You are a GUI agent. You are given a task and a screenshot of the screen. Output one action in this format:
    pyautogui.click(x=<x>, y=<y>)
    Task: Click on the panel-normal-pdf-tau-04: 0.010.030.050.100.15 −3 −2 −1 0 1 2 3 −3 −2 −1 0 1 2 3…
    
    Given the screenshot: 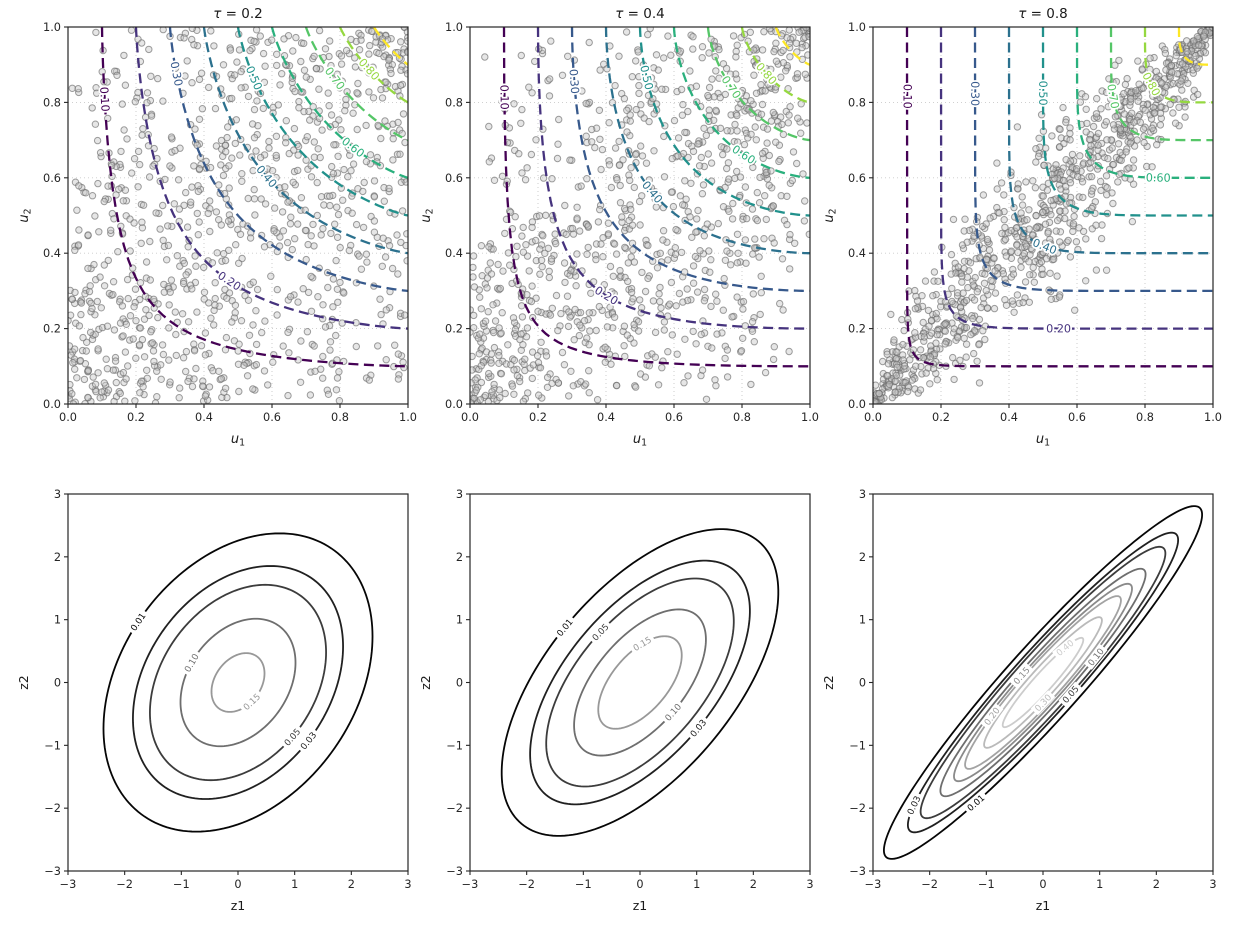 What is the action you would take?
    pyautogui.click(x=616, y=700)
    